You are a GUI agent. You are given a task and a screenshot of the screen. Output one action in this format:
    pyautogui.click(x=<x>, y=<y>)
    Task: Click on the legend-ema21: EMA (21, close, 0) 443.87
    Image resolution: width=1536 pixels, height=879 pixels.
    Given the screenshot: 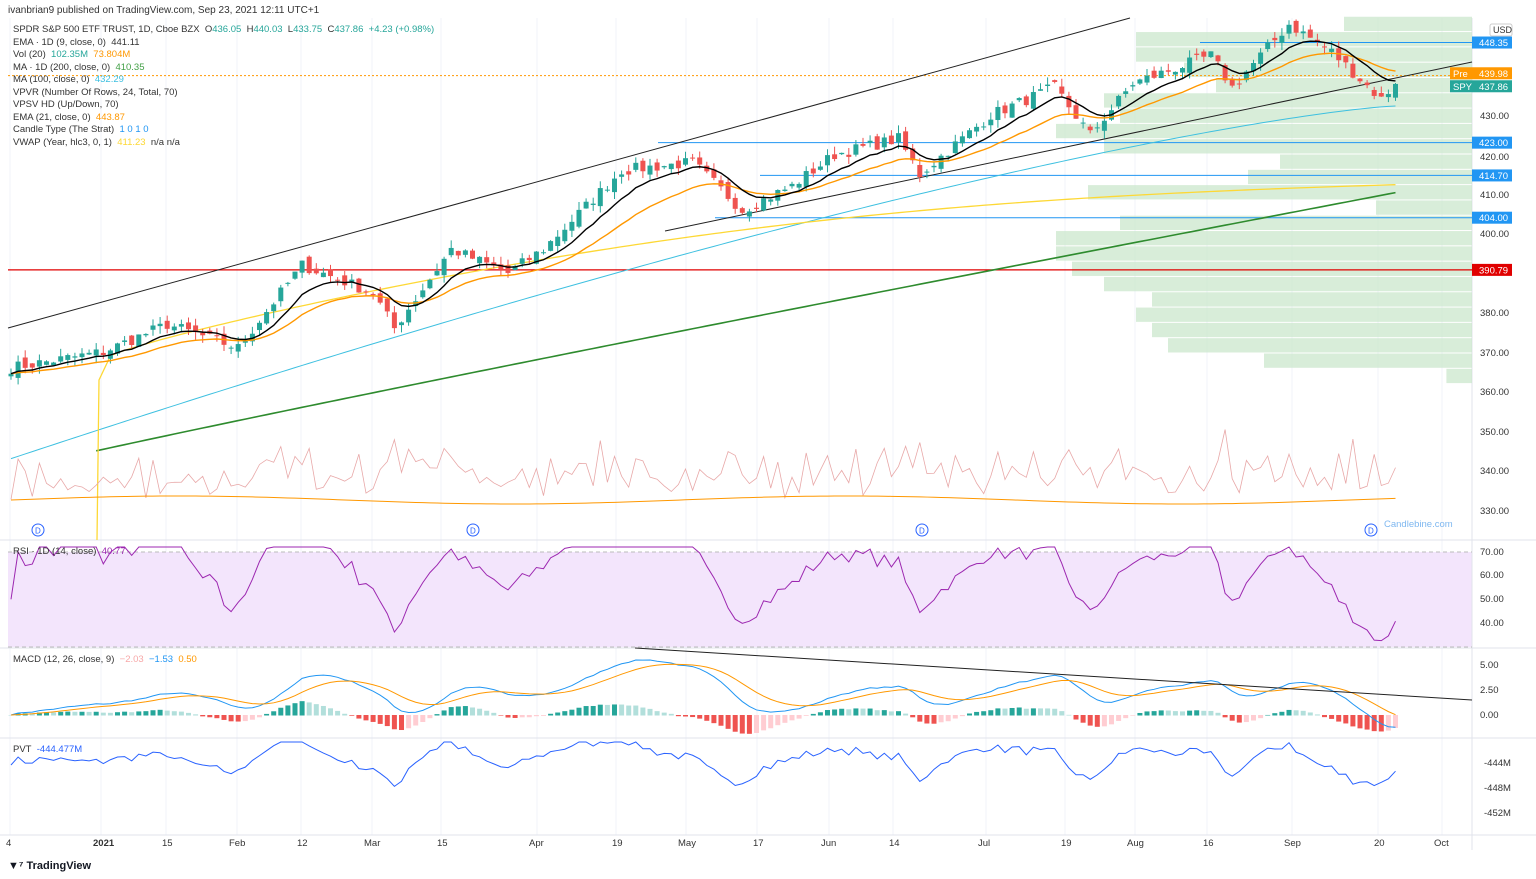 What is the action you would take?
    pyautogui.click(x=69, y=117)
    